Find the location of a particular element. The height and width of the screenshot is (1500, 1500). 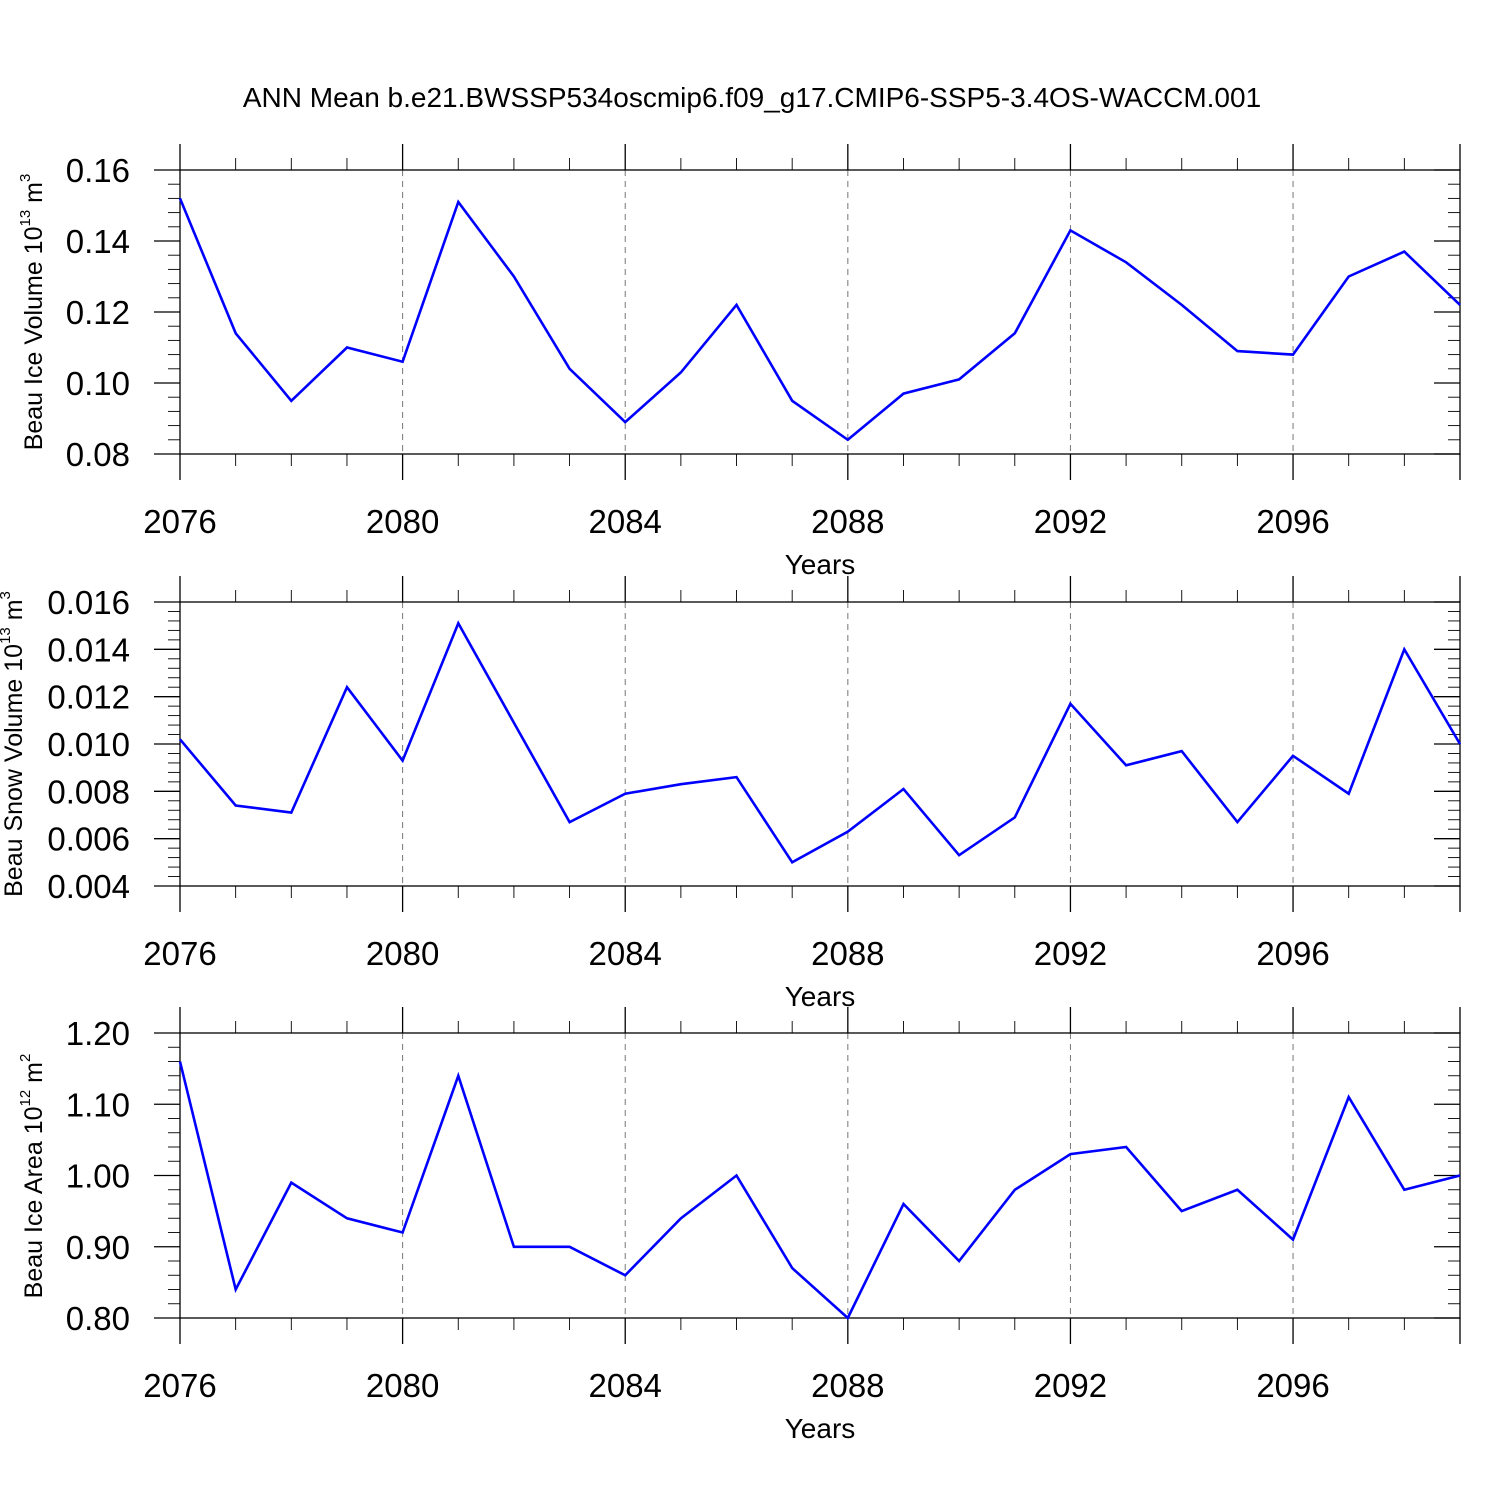

y-axis-label: Beau Ice Volume 1013 m3 is located at coordinates (32, 312).